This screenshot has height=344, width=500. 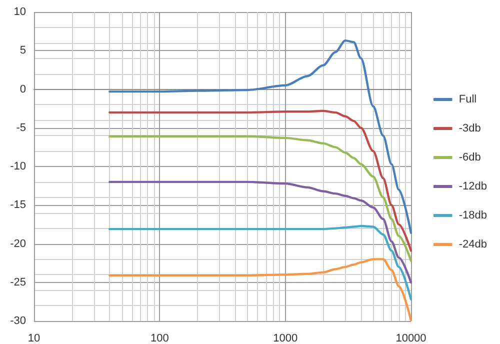 I want to click on y-tick-label: -20, so click(x=18, y=244).